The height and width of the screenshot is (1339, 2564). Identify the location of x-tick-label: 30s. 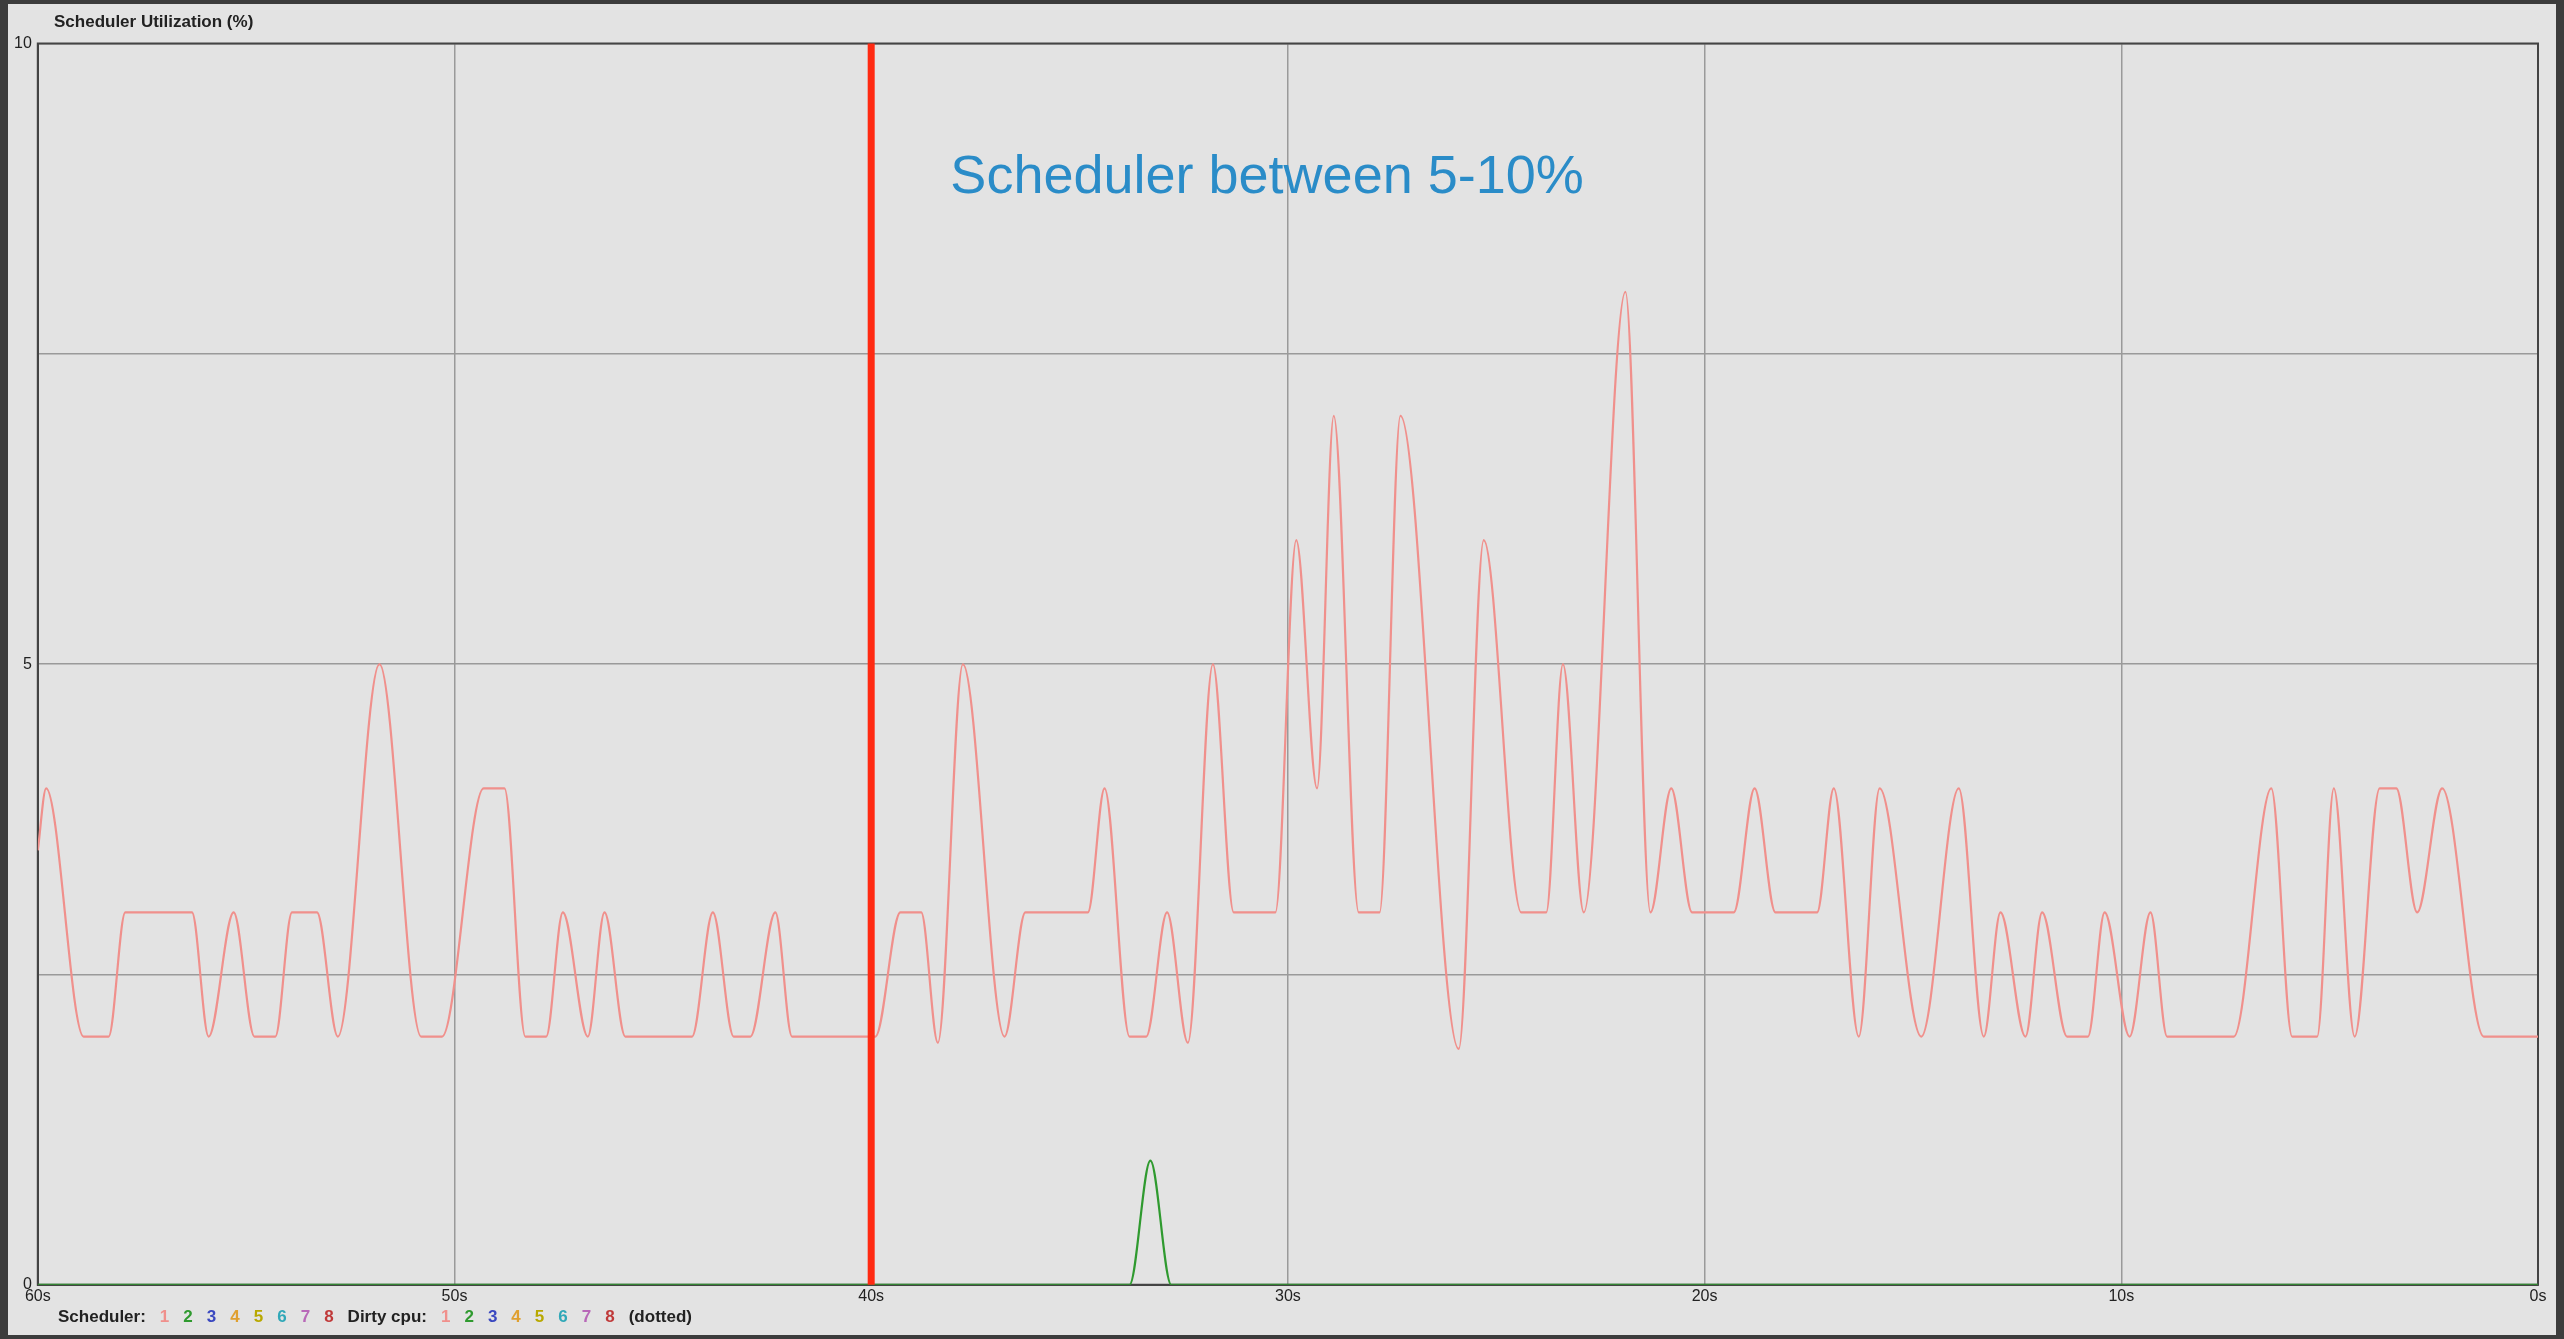
(1288, 1295).